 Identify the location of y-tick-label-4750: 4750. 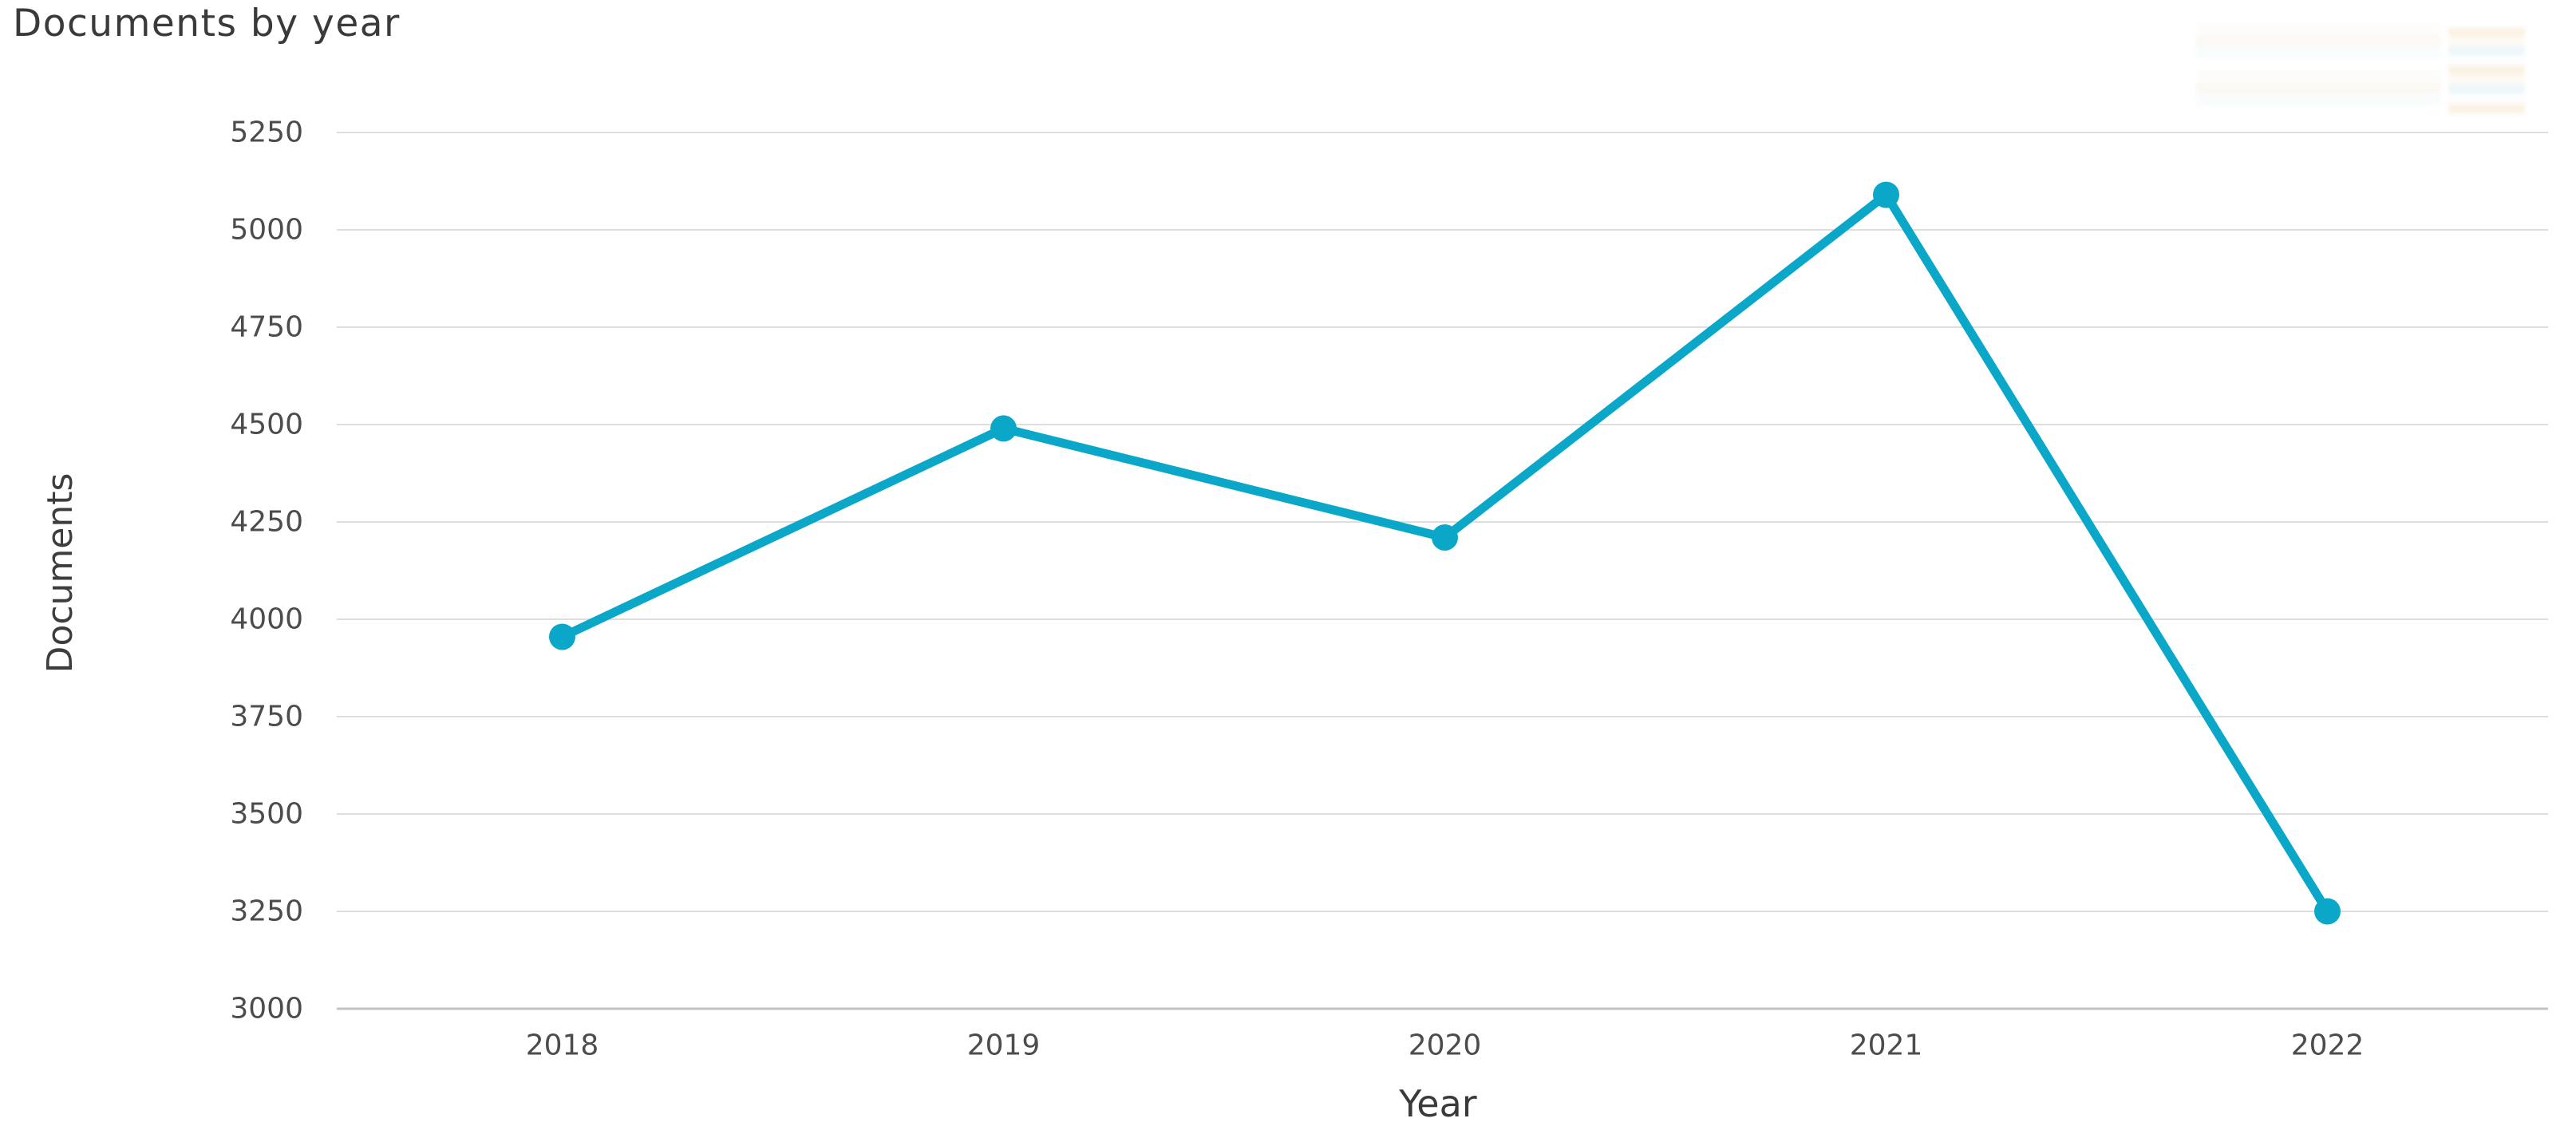
(266, 327).